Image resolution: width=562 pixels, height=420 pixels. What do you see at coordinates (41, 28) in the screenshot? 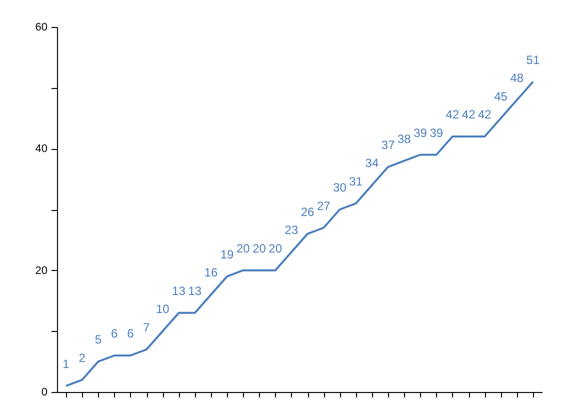
I see `y-tick-label: 60` at bounding box center [41, 28].